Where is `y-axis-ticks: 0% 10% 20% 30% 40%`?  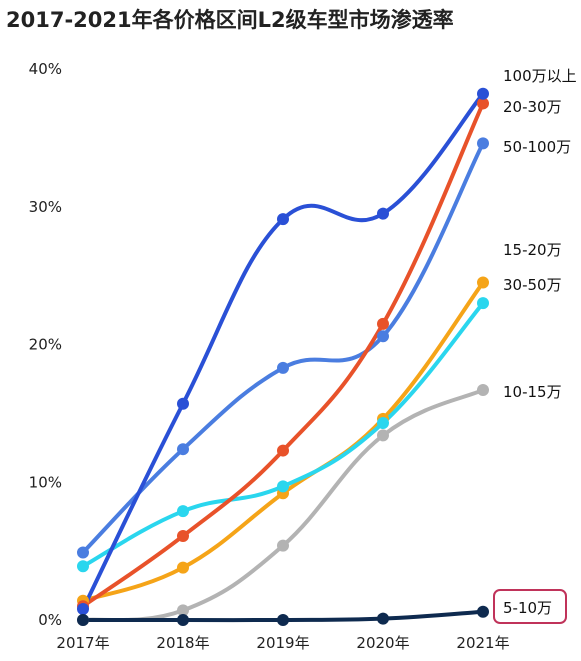 y-axis-ticks: 0% 10% 20% 30% 40% is located at coordinates (45, 344).